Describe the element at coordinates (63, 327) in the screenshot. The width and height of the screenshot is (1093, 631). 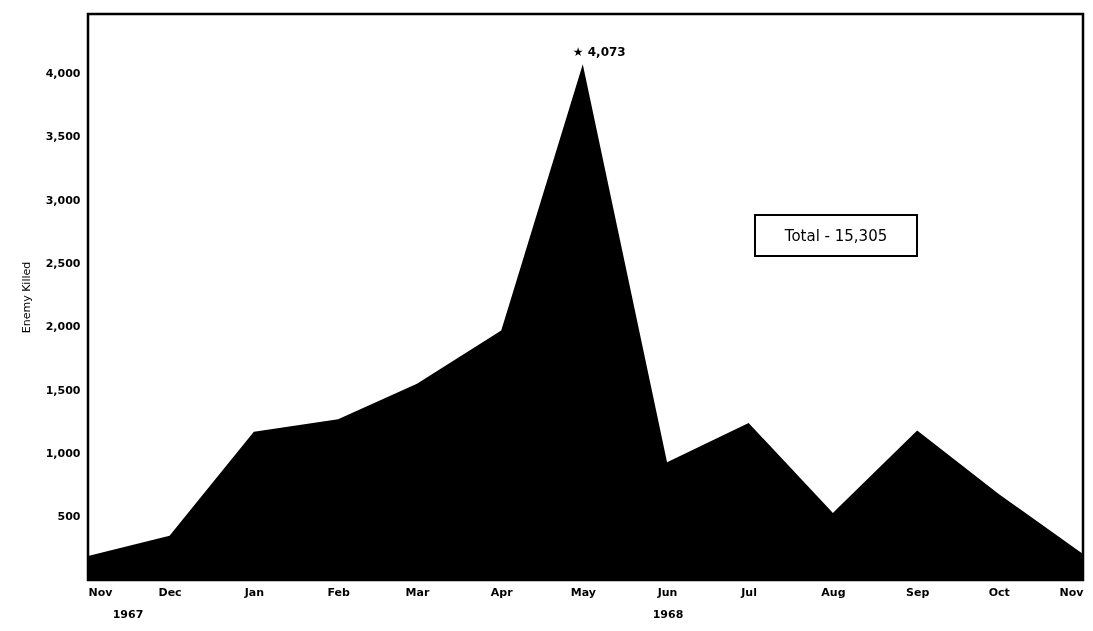
I see `y-tick-label: 2,000` at that location.